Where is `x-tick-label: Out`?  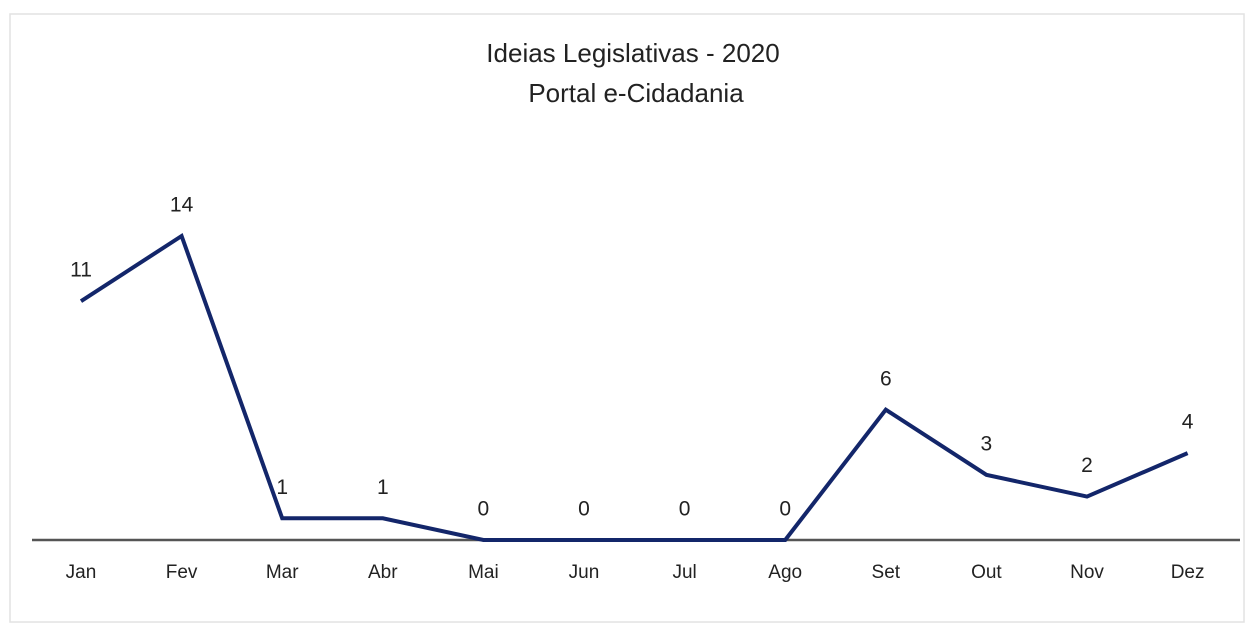
x-tick-label: Out is located at coordinates (986, 572).